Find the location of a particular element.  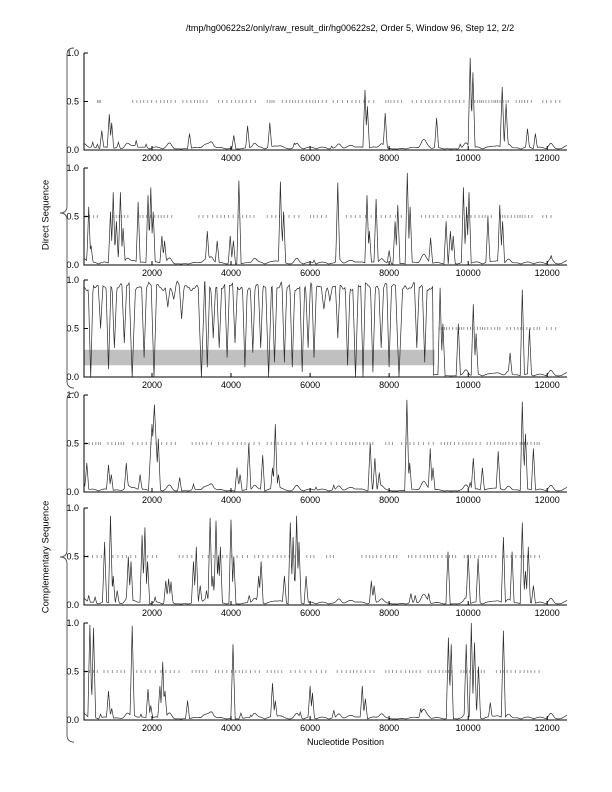

panel-direct-3: 1.0 0.5 0.0 2000 4000 6000 8000 10000 12000 is located at coordinates (317, 332).